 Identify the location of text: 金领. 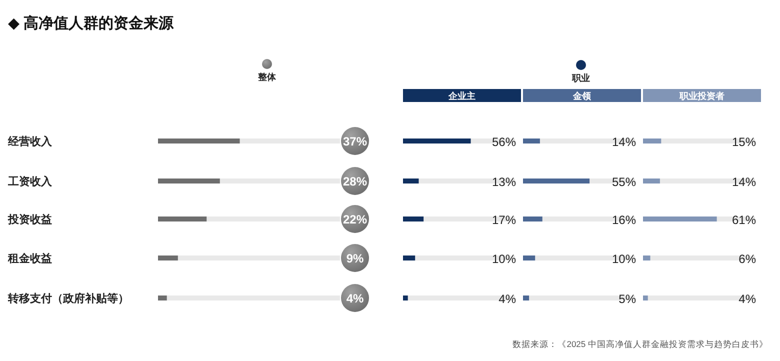
(582, 96).